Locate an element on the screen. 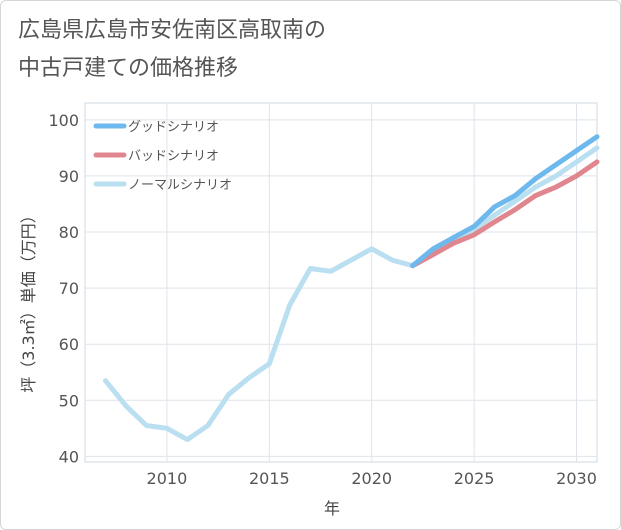 This screenshot has width=621, height=530. y-tick-label: 90 is located at coordinates (69, 176).